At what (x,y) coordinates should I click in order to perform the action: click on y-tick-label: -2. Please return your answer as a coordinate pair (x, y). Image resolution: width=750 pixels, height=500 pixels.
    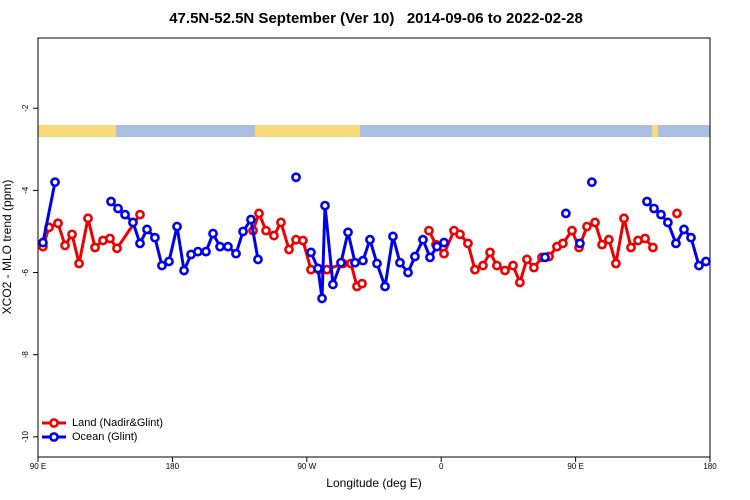
    Looking at the image, I should click on (25, 108).